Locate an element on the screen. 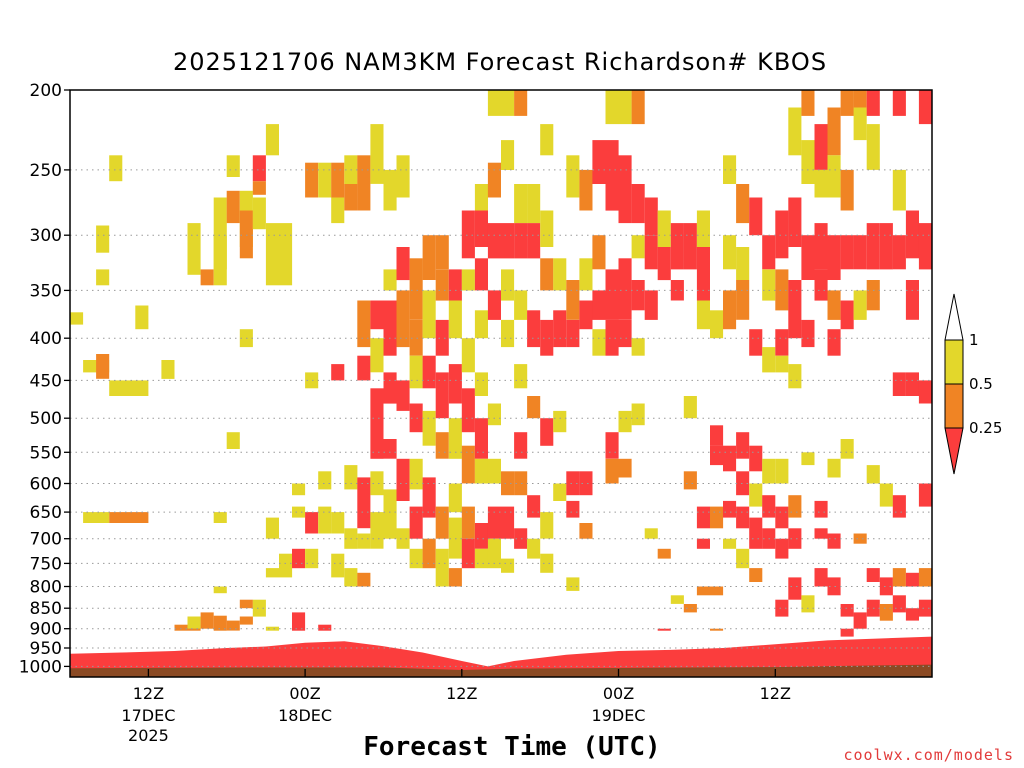 The height and width of the screenshot is (768, 1024). ground-surface is located at coordinates (501, 670).